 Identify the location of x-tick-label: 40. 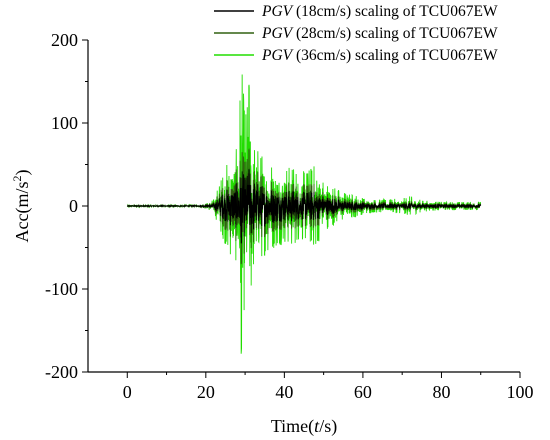
(284, 392).